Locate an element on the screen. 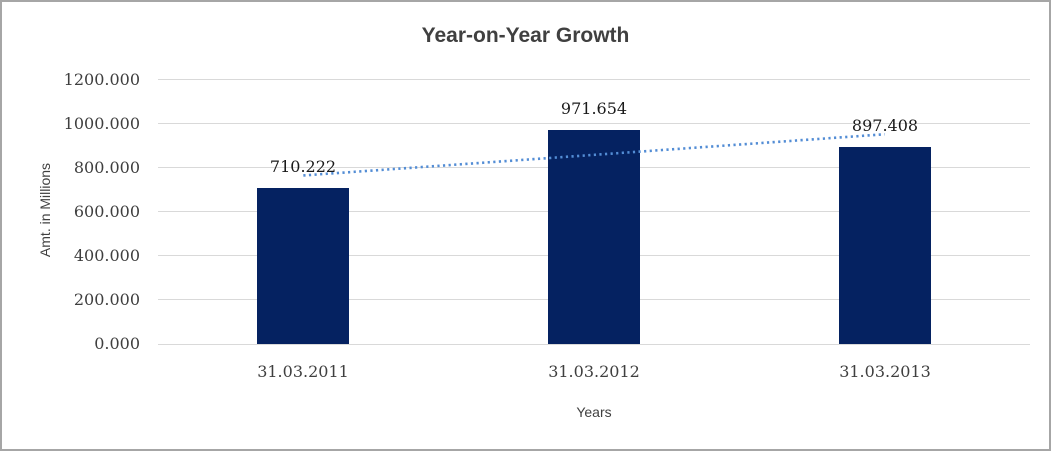  bar-value-label: 897.408 is located at coordinates (885, 125).